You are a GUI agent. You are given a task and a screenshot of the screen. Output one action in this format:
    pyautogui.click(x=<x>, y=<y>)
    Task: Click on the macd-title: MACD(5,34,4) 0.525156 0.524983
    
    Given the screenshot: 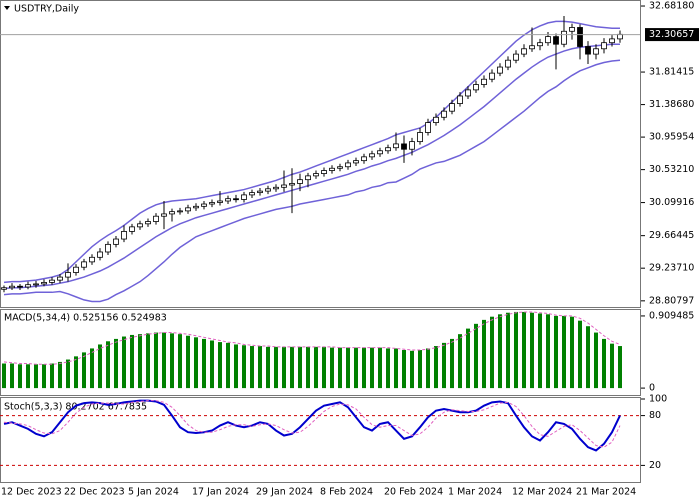 What is the action you would take?
    pyautogui.click(x=85, y=318)
    